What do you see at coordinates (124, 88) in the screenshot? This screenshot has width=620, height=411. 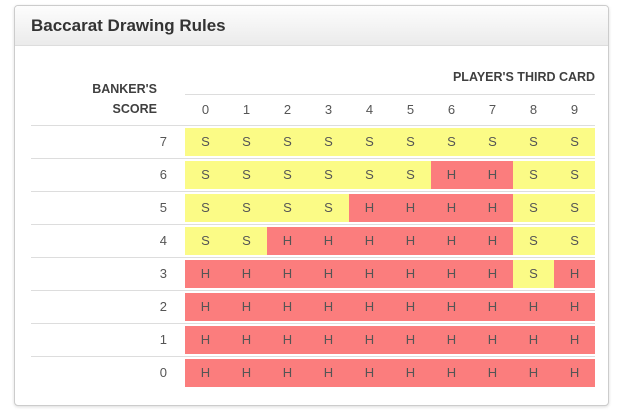 I see `banker-score-label-line1: BANKER'S` at bounding box center [124, 88].